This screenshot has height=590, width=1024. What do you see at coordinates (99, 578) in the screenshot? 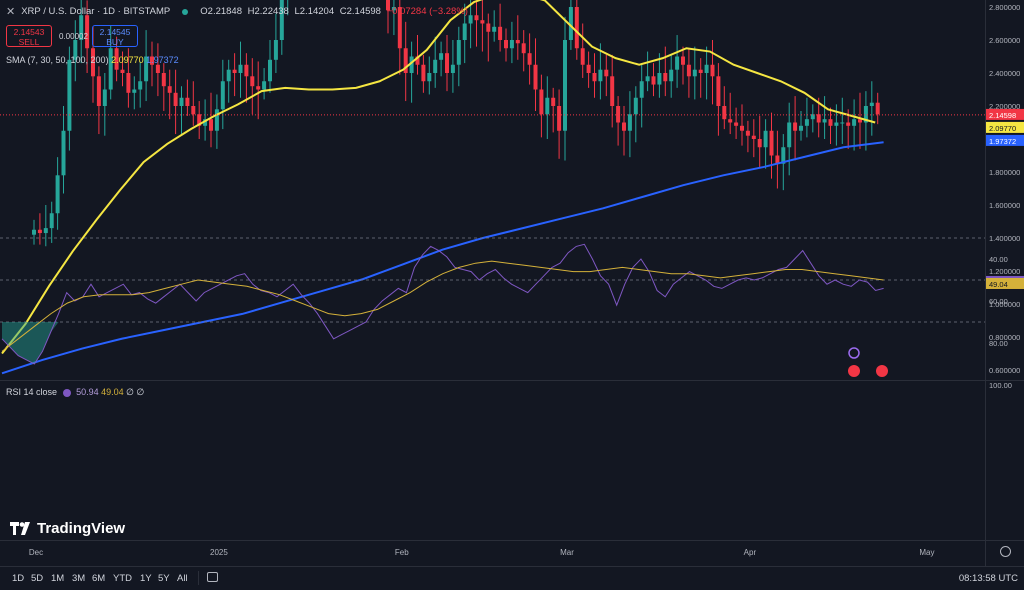
I see `range-6m: 6M` at bounding box center [99, 578].